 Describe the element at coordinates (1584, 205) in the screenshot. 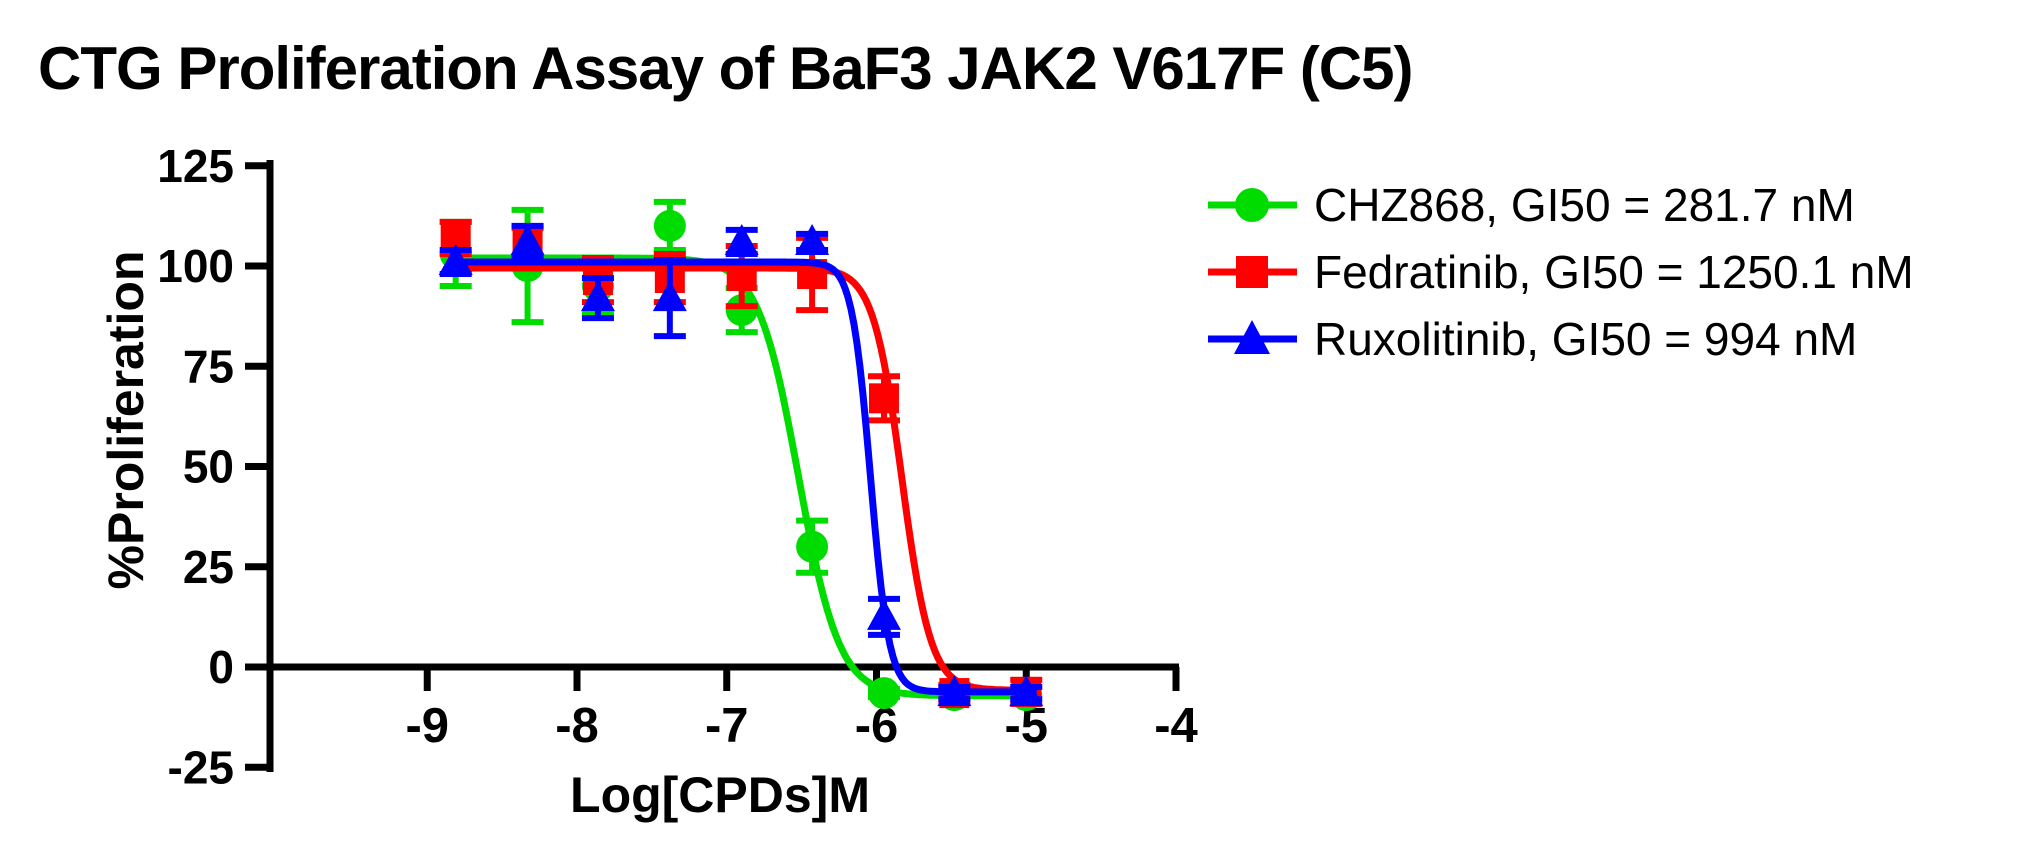

I see `legend-label: CHZ868, GI50 = 281.7 nM` at that location.